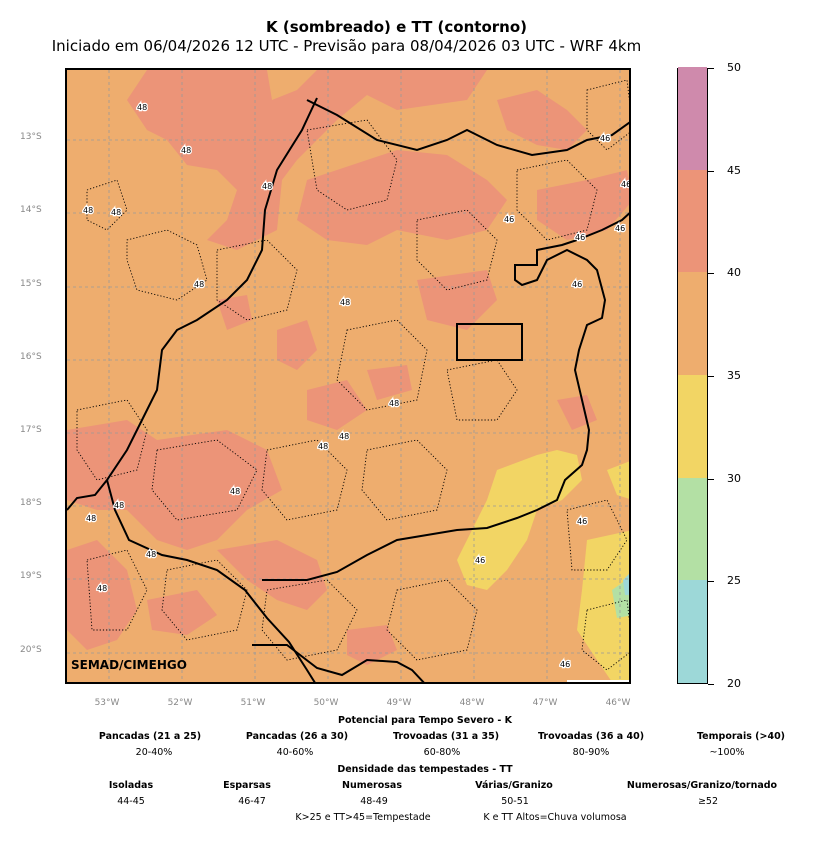 This screenshot has height=842, width=813. Describe the element at coordinates (591, 752) in the screenshot. I see `k-legend-item-value: 80-90%` at that location.